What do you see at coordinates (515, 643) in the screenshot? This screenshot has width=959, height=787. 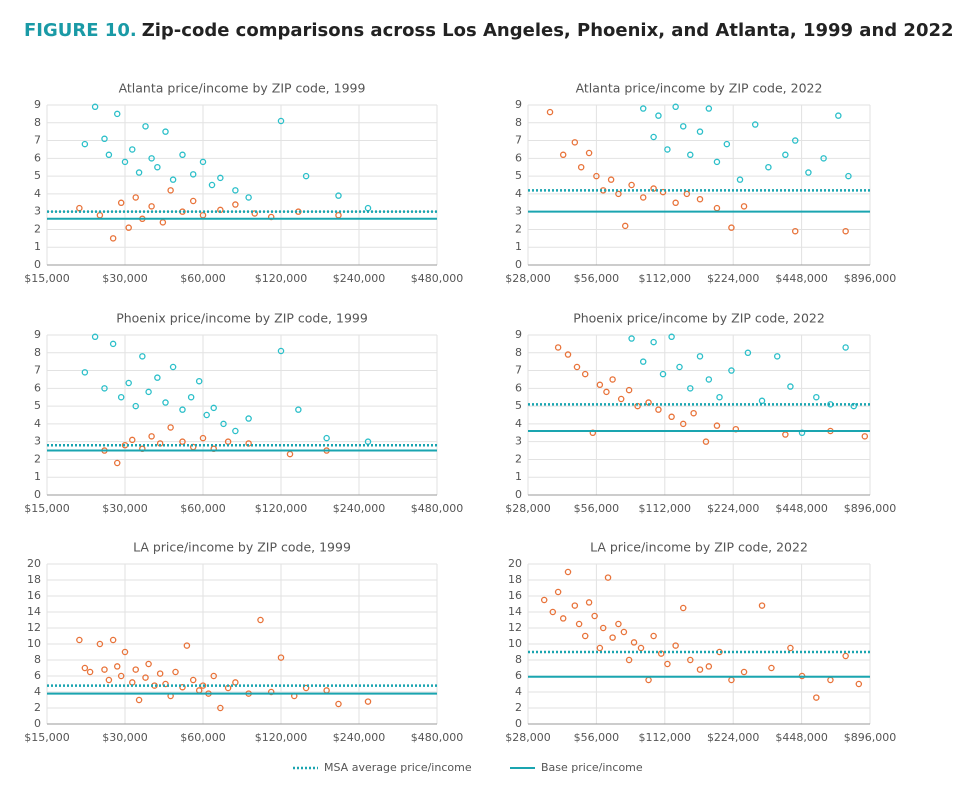 I see `y-tick-label: 10` at bounding box center [515, 643].